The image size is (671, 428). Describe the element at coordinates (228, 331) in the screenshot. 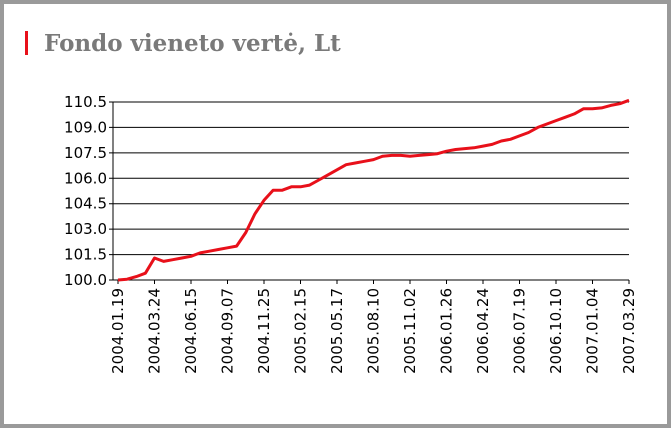

I see `x-tick-label: 2004.09.07` at that location.